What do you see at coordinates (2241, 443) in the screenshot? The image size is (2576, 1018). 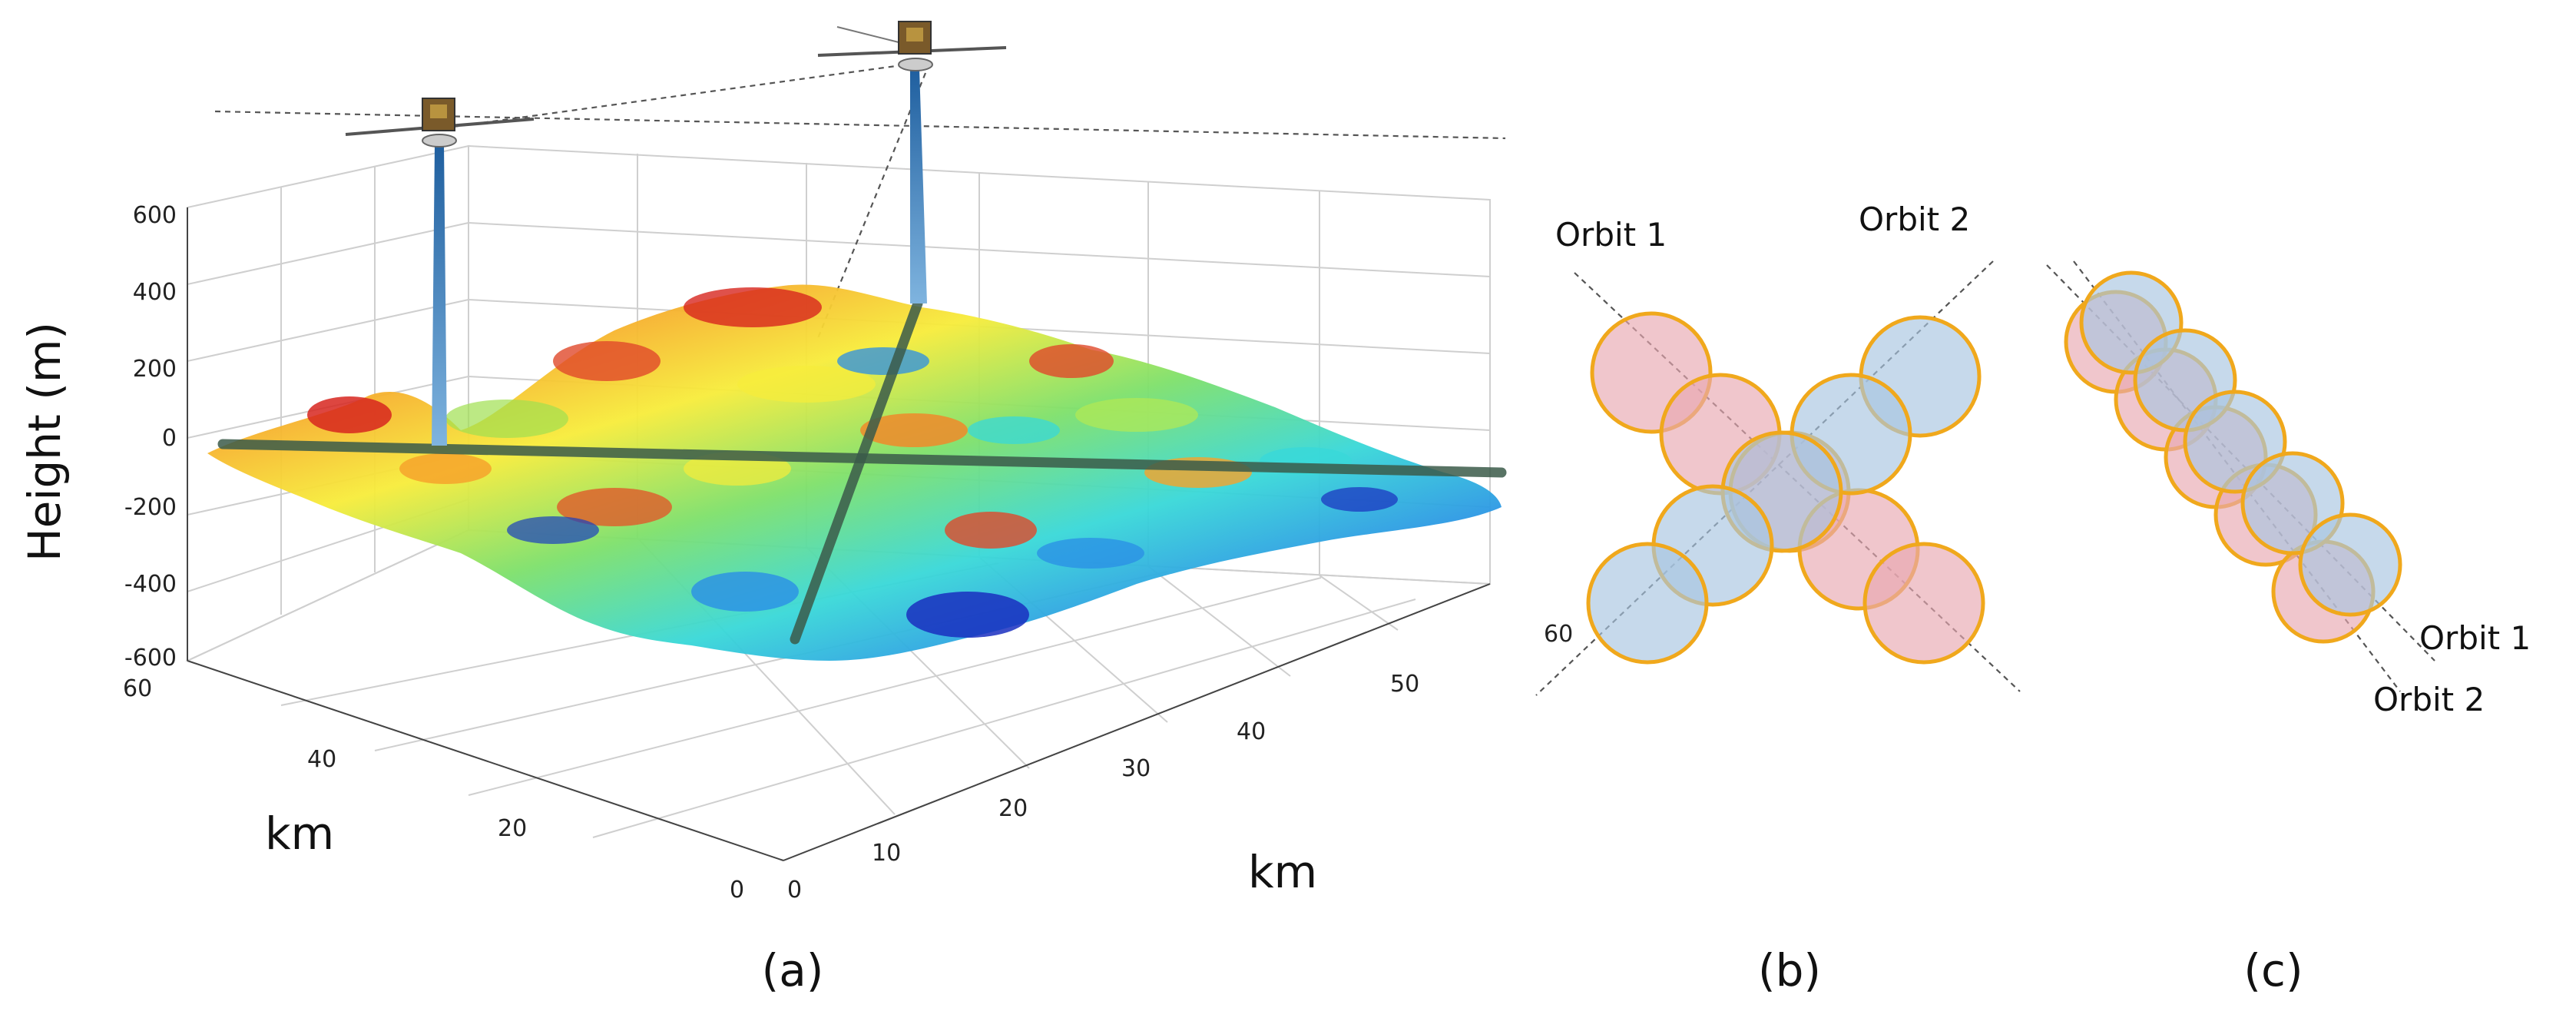 I see `orbit-2-footprints-c` at bounding box center [2241, 443].